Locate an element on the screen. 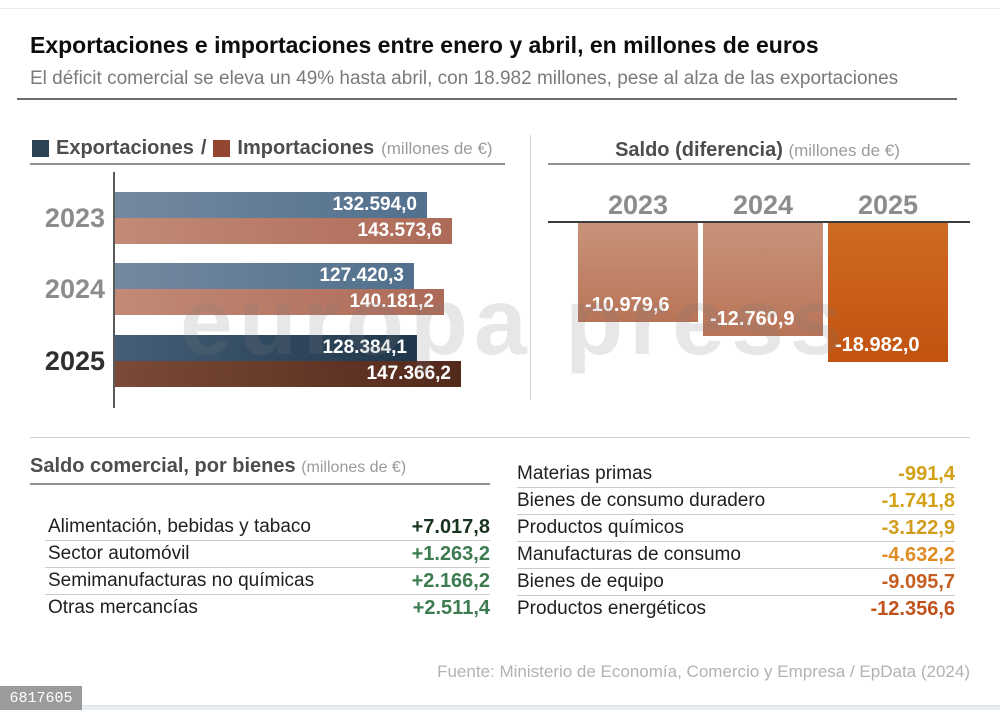 The width and height of the screenshot is (1000, 710). bar-importaciones-2025: 147.366,2 is located at coordinates (288, 374).